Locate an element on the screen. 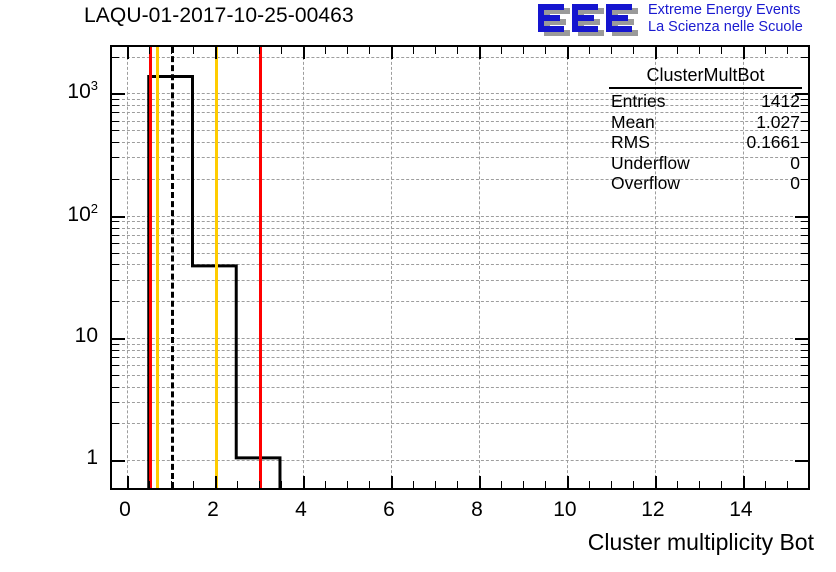 The width and height of the screenshot is (836, 572). gold-lower-cut is located at coordinates (157, 267).